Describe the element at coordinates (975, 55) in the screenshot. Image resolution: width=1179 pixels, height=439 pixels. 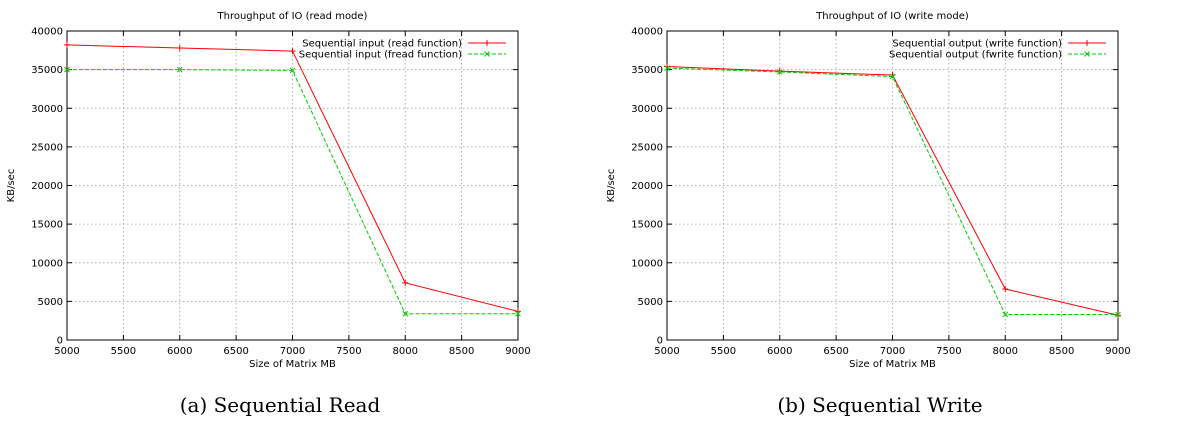
I see `legend-label-2: Sequential output (fwrite function)` at that location.